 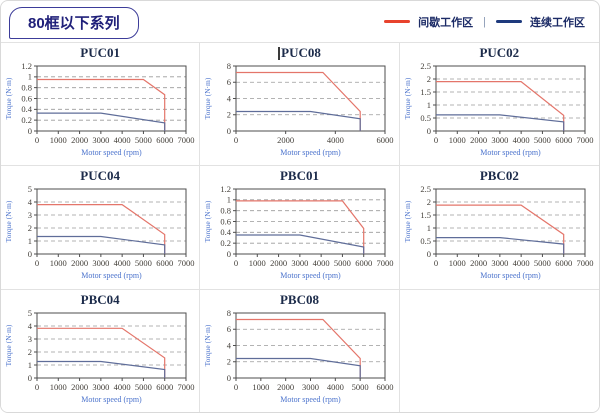 What do you see at coordinates (26, 120) in the screenshot?
I see `svg-text: 0.2` at bounding box center [26, 120].